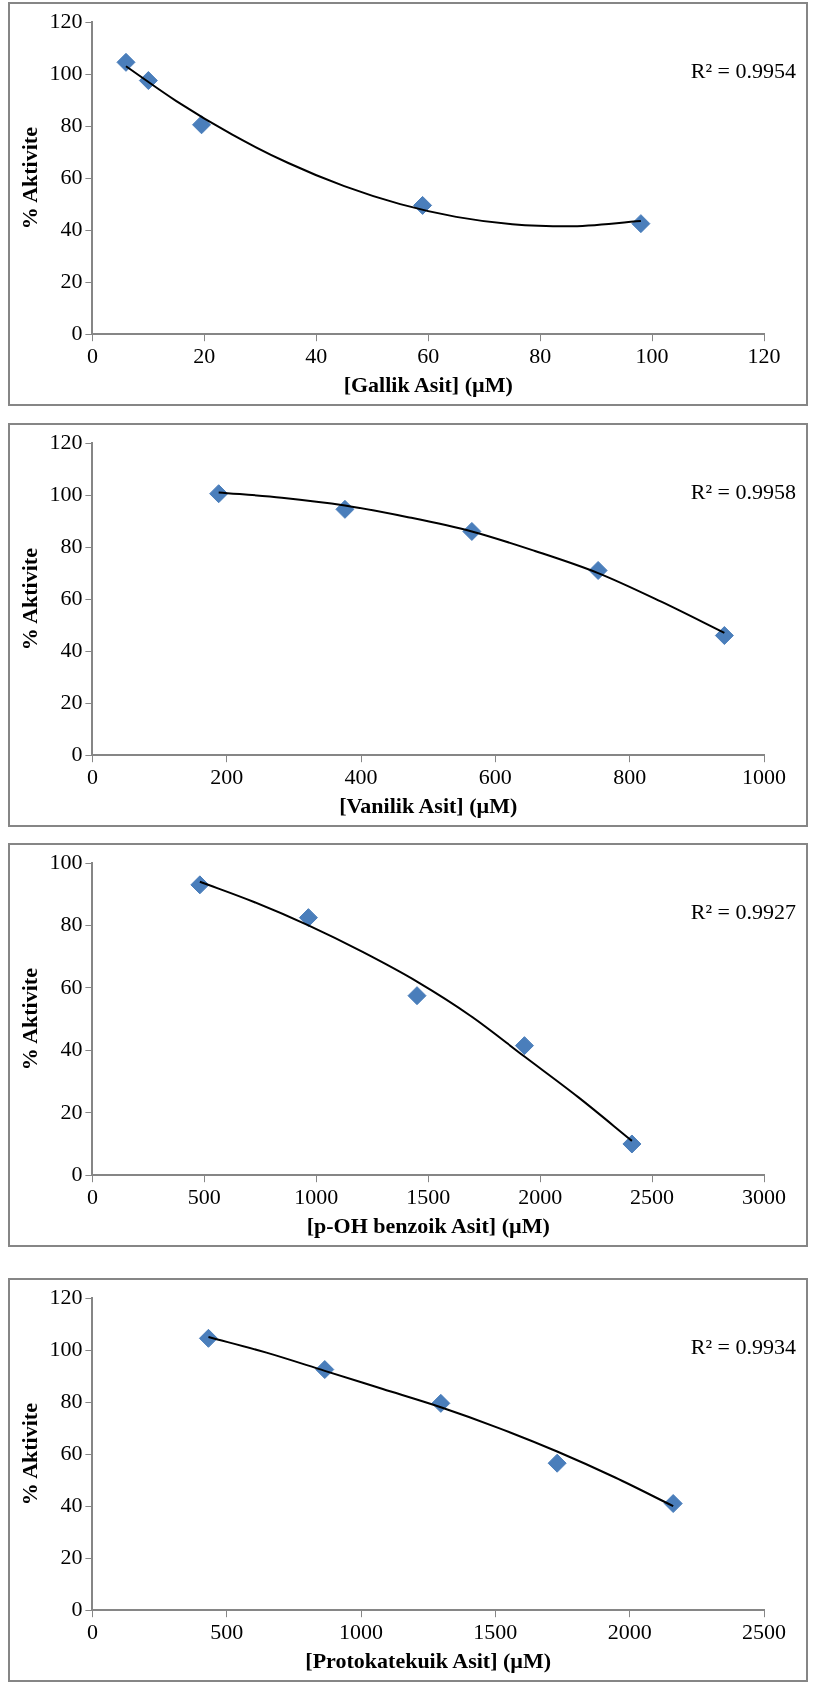  Describe the element at coordinates (227, 777) in the screenshot. I see `x-tick-label: 200` at that location.